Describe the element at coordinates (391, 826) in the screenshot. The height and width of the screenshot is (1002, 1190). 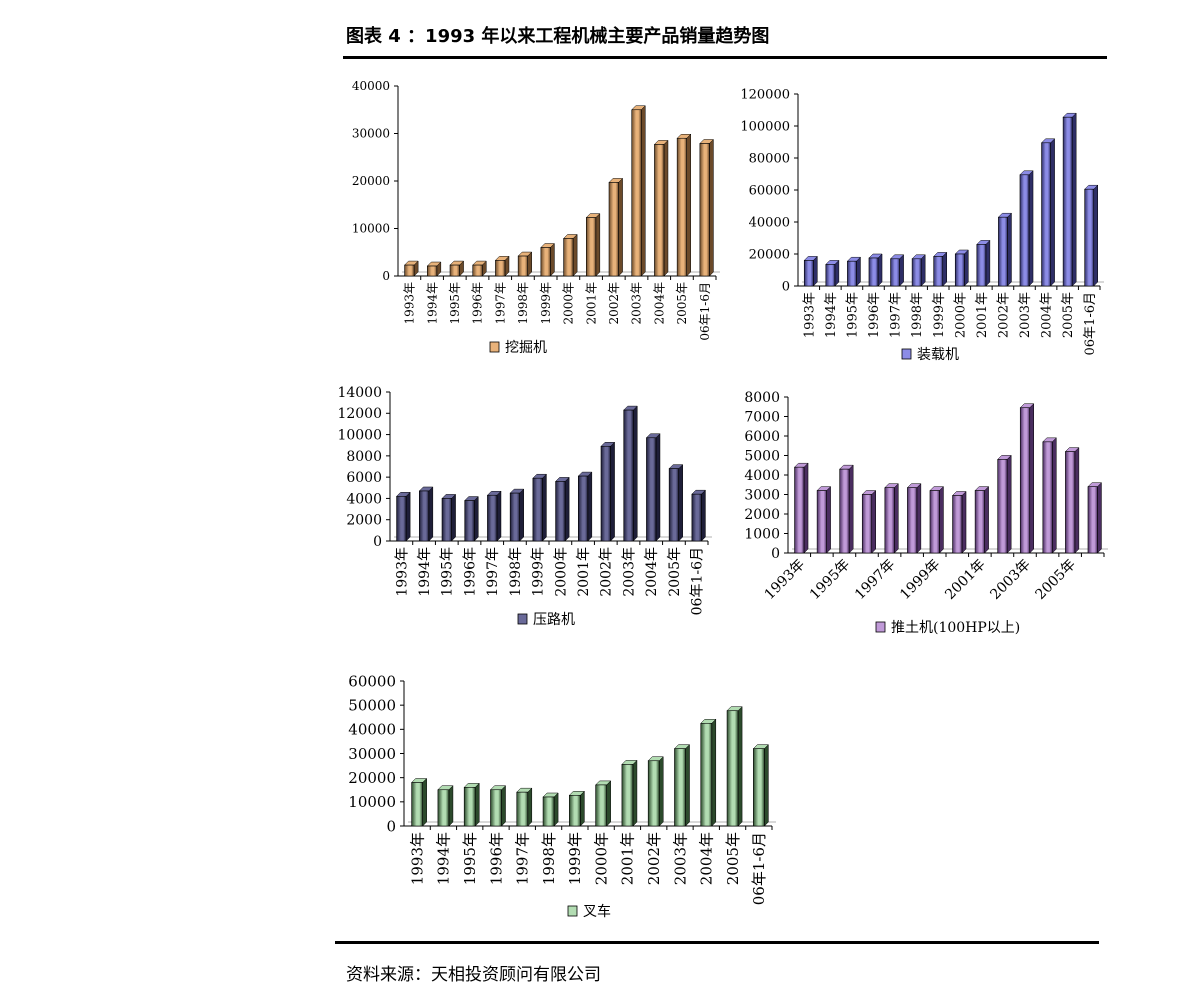
I see `y-tick-label: 0` at that location.